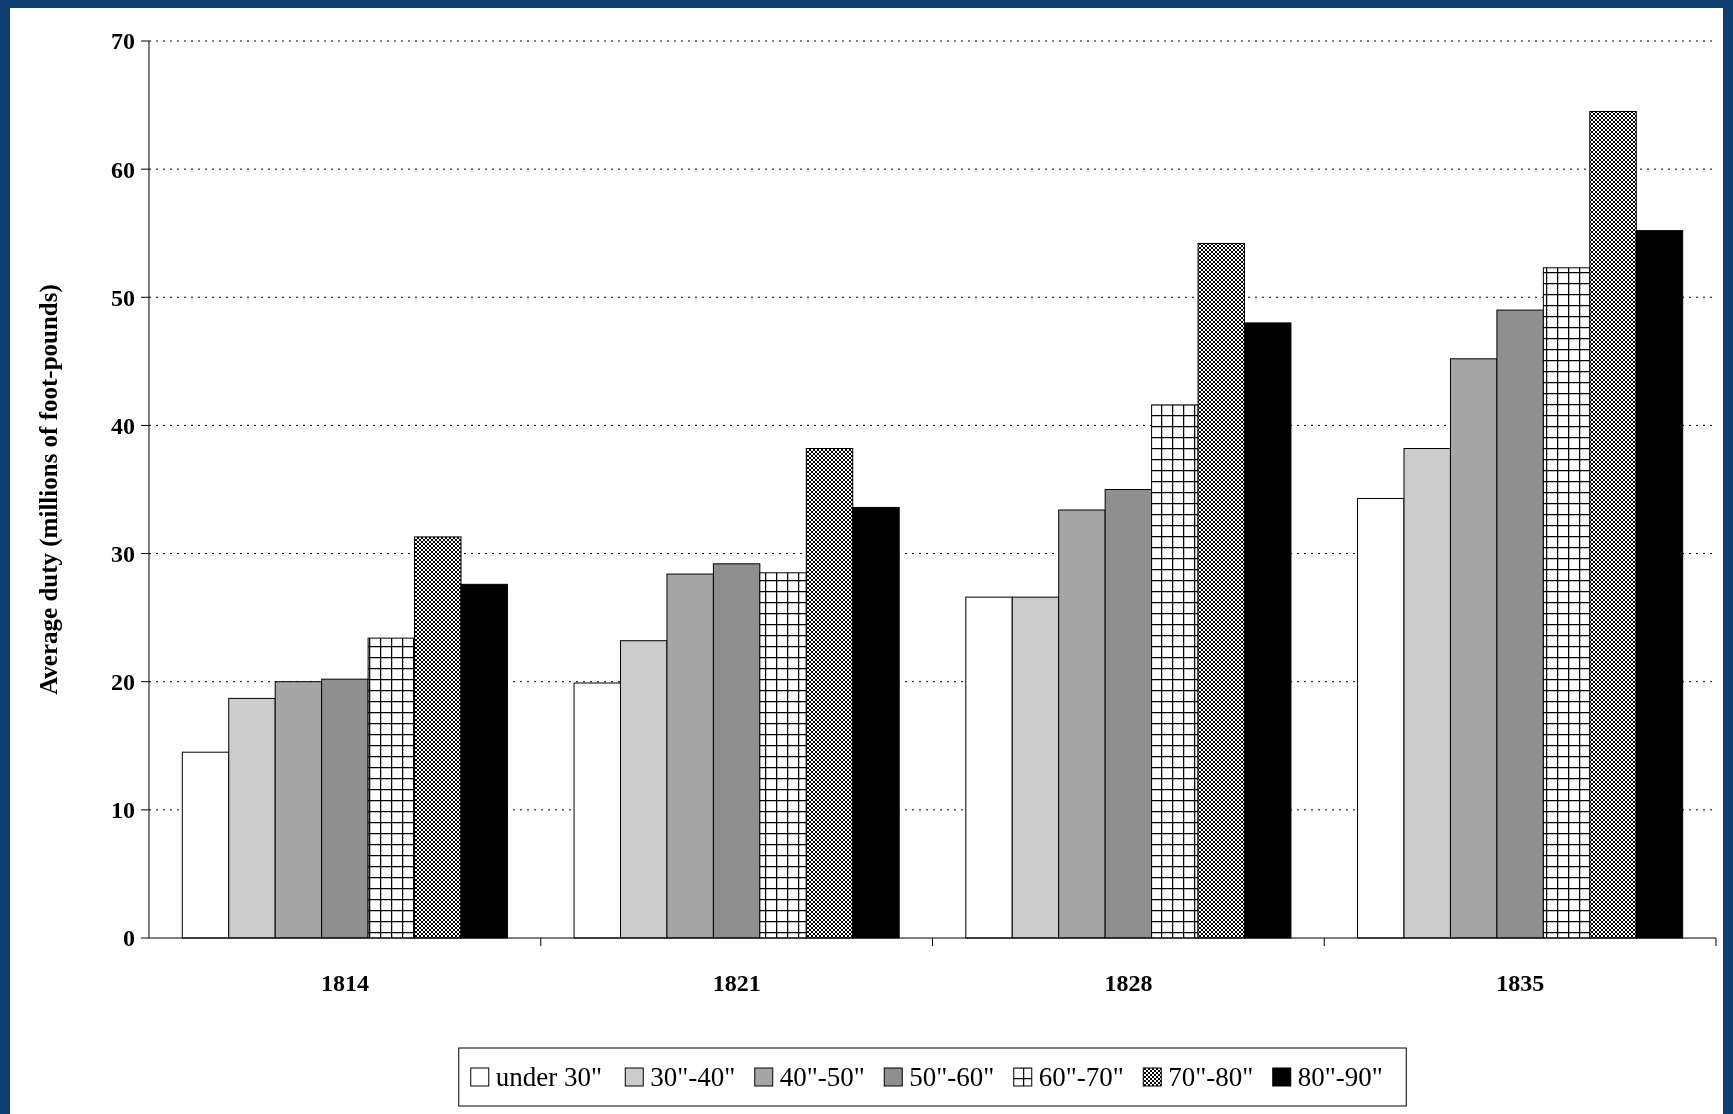  I want to click on x-tick-label: 1835, so click(1520, 983).